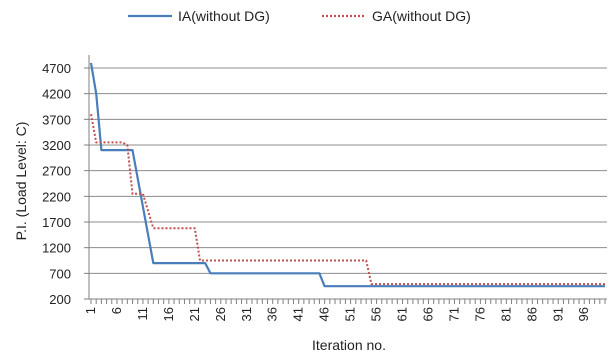 The width and height of the screenshot is (611, 356). What do you see at coordinates (350, 314) in the screenshot?
I see `x-tick-label: 51` at bounding box center [350, 314].